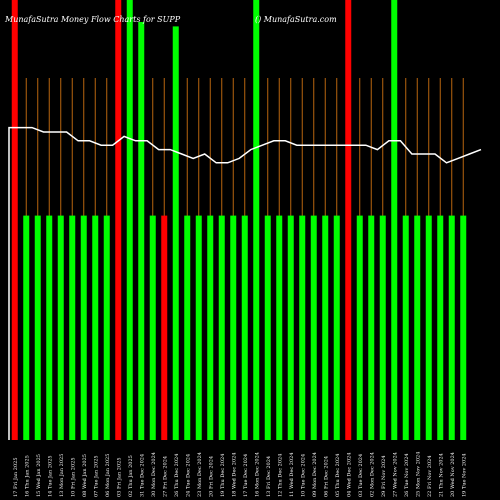 This screenshot has width=500, height=500. I want to click on x-tick-label: 16 Thu Jan 2025, so click(27, 476).